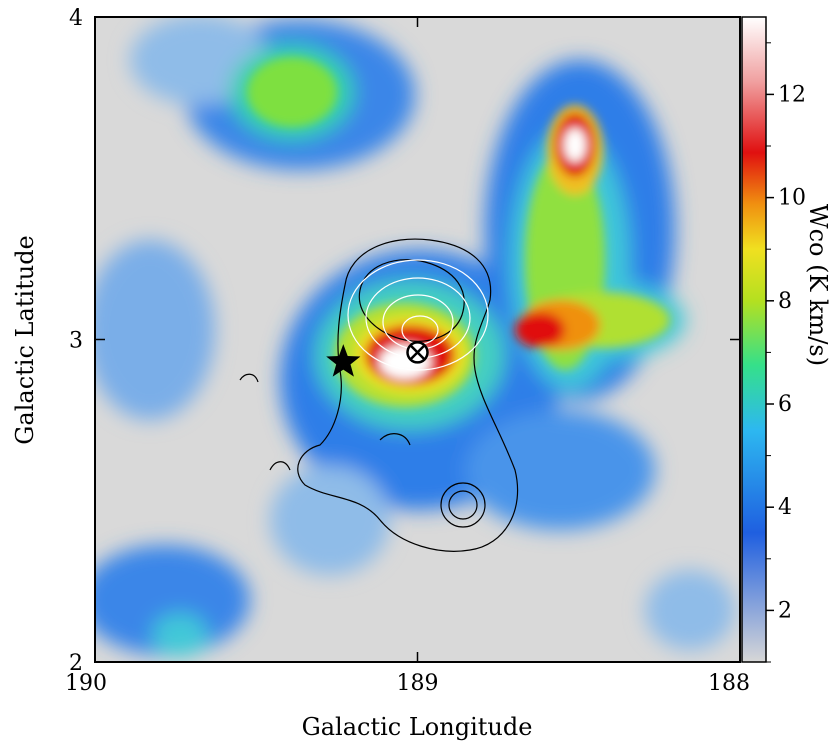 This screenshot has width=834, height=749. Describe the element at coordinates (86, 683) in the screenshot. I see `x-tick-label: 190` at that location.